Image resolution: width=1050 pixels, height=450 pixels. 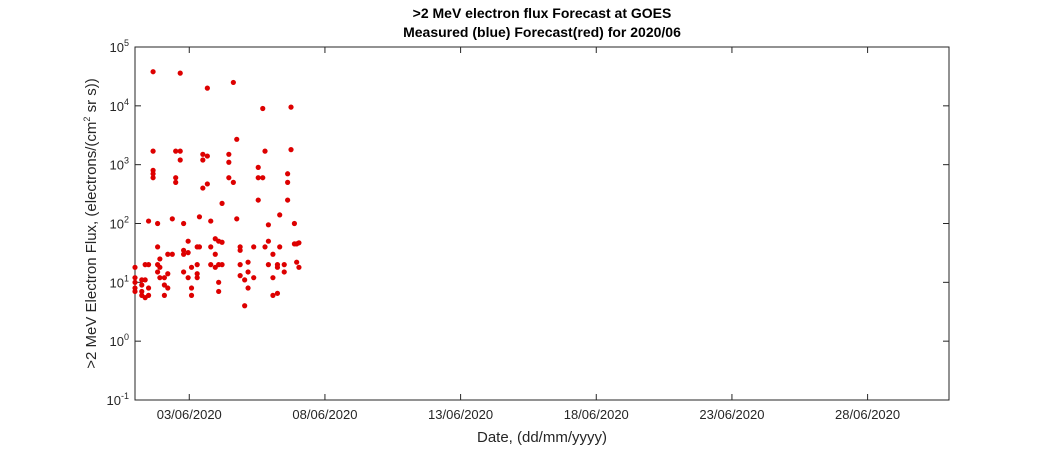 What do you see at coordinates (542, 13) in the screenshot?
I see `chart-title: >2 MeV electron flux Forecast at GOES` at bounding box center [542, 13].